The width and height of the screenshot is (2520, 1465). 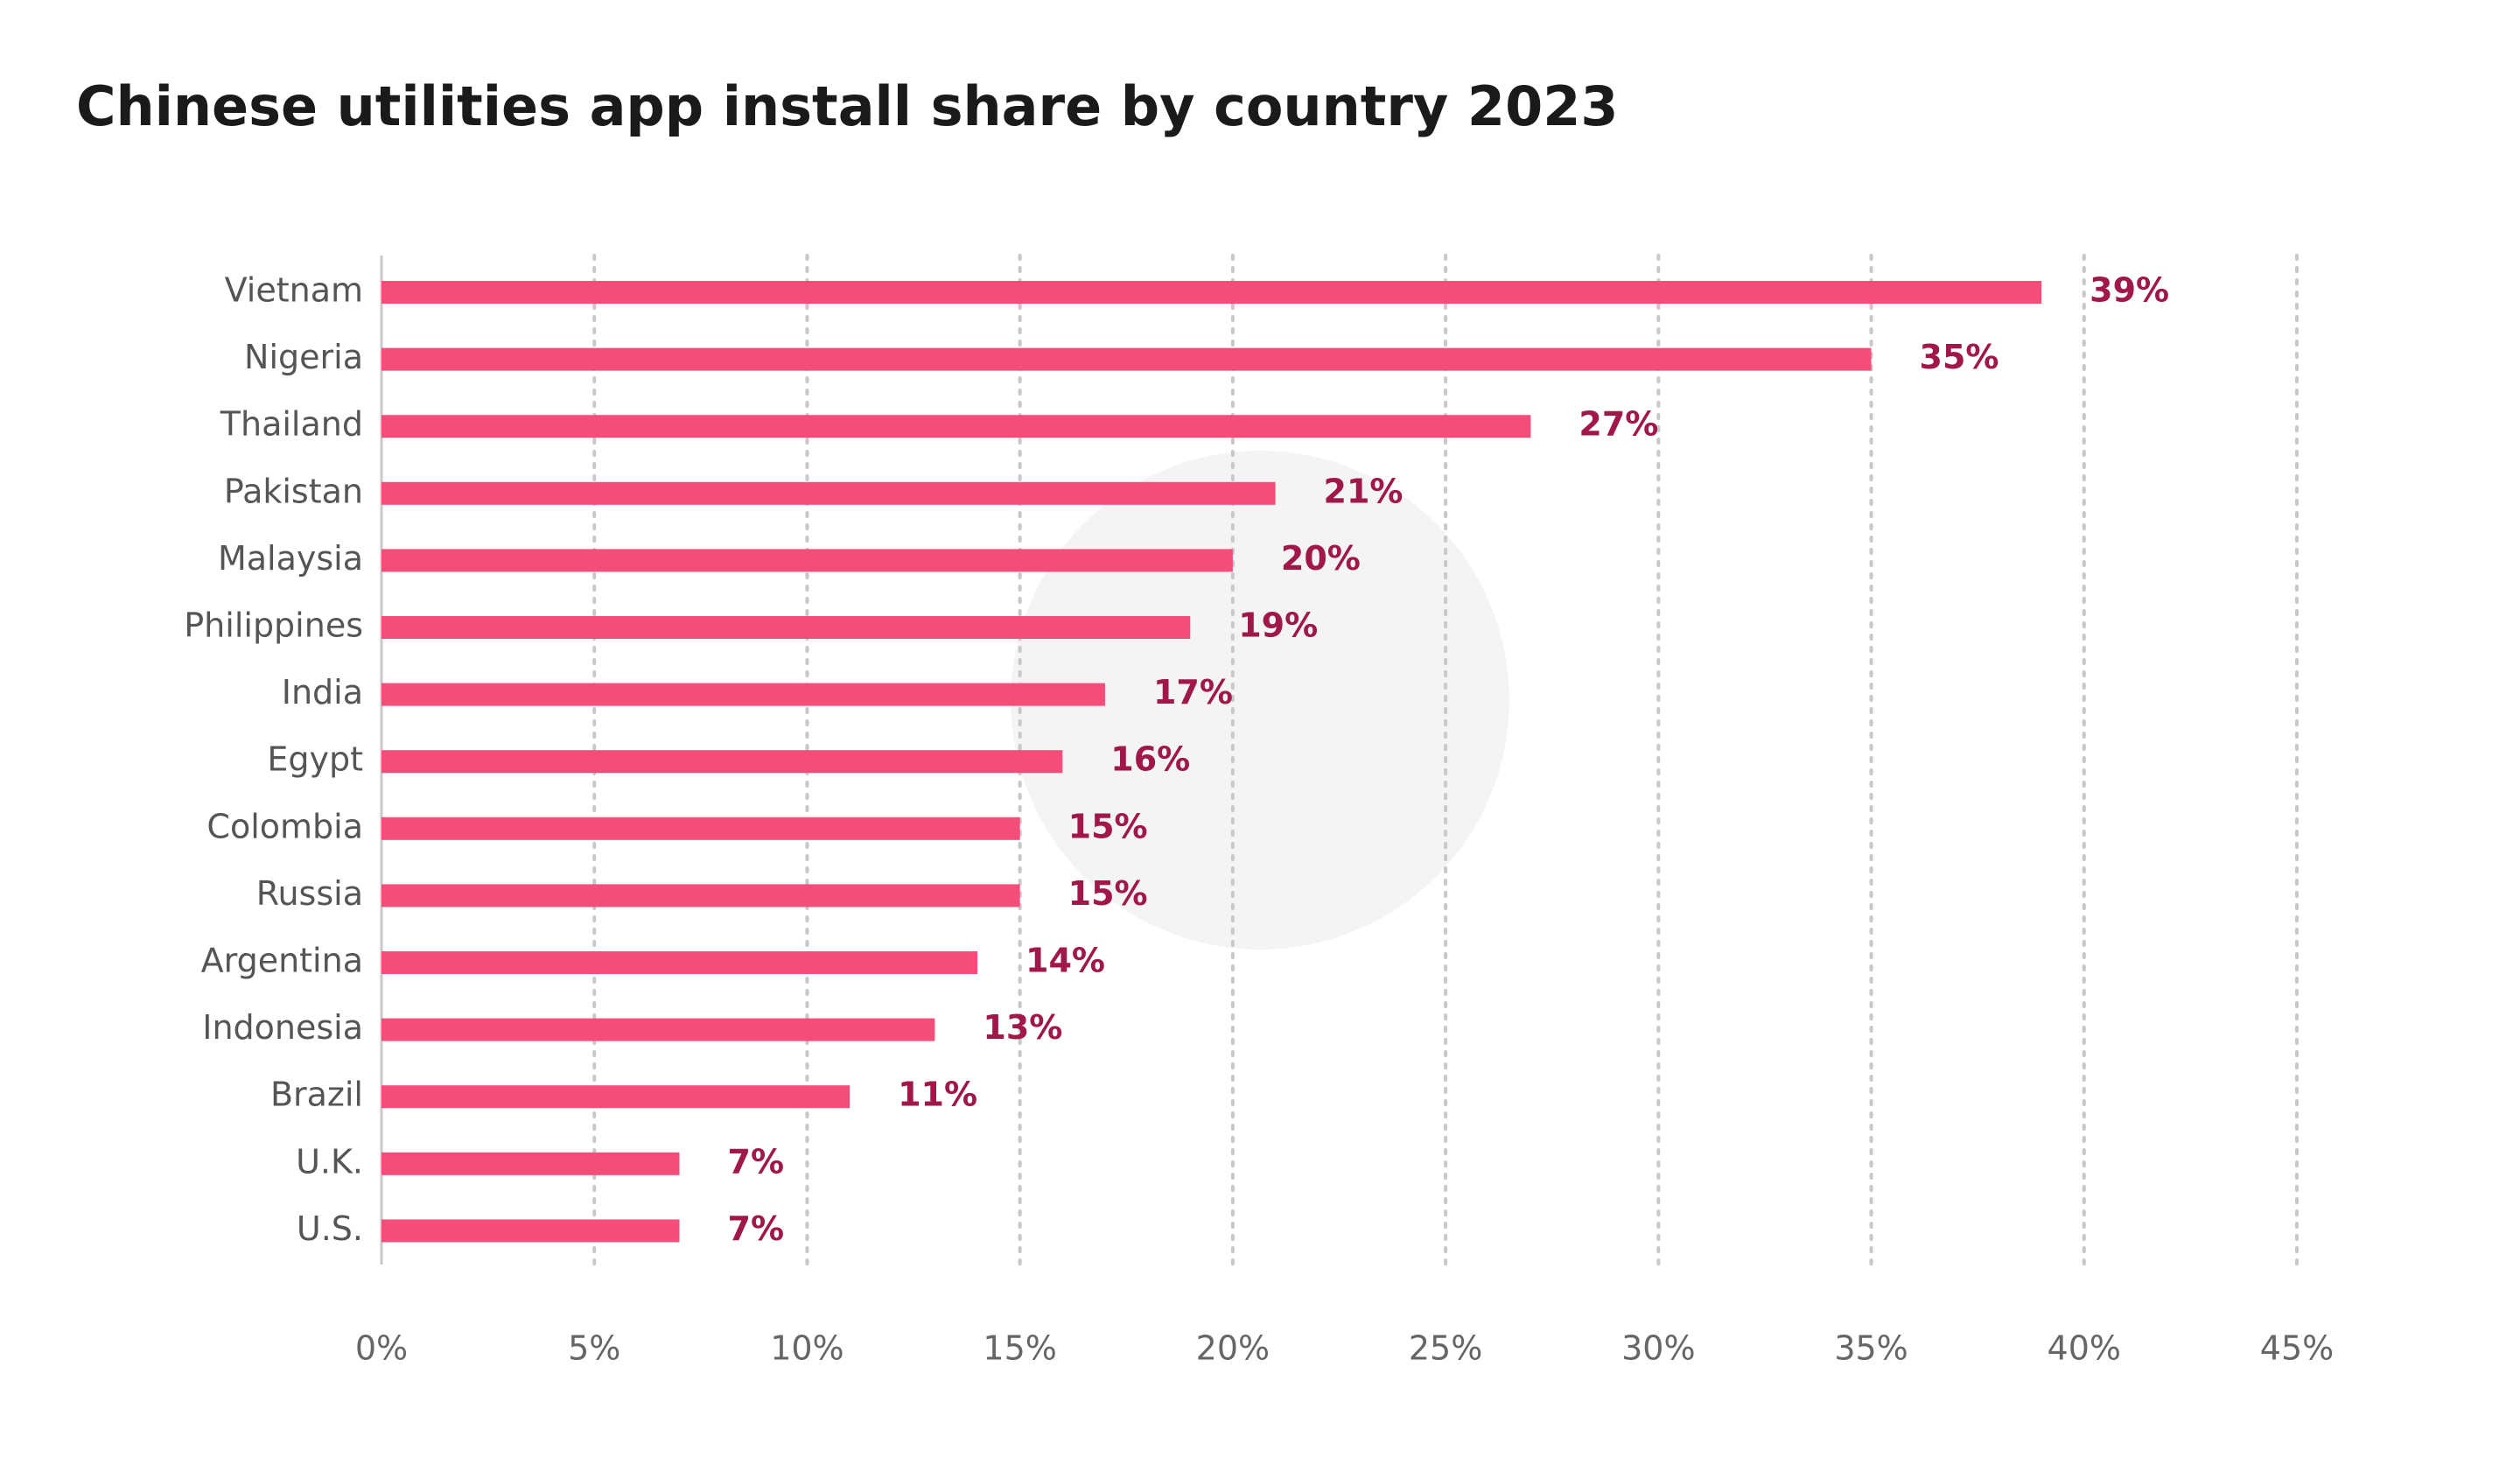 I want to click on y-tick-label: Pakistan, so click(x=293, y=491).